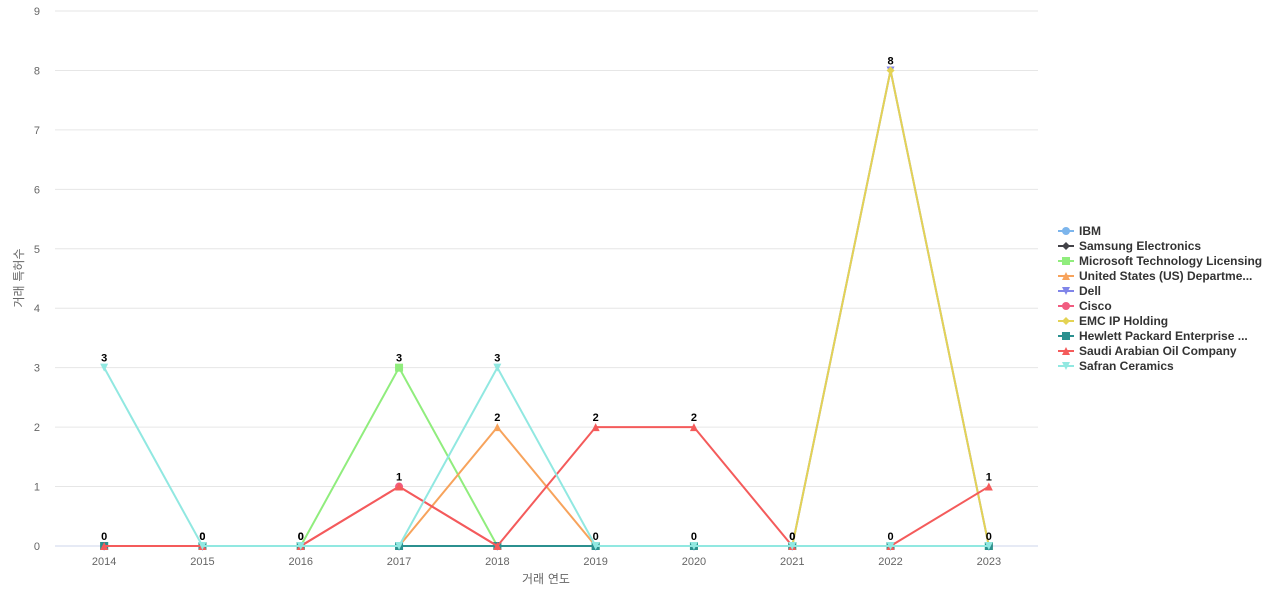  I want to click on x-tick-label: 2015, so click(202, 562).